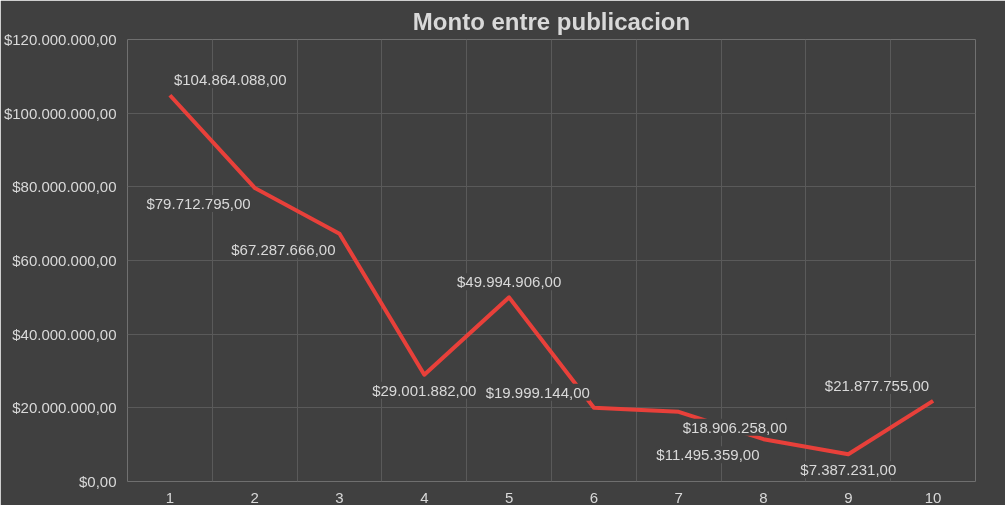  What do you see at coordinates (848, 497) in the screenshot?
I see `x-tick-label: 9` at bounding box center [848, 497].